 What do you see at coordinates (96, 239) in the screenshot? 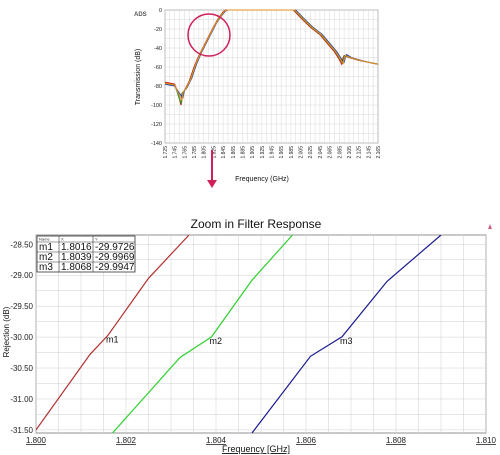
I see `marker-table-header: Y` at bounding box center [96, 239].